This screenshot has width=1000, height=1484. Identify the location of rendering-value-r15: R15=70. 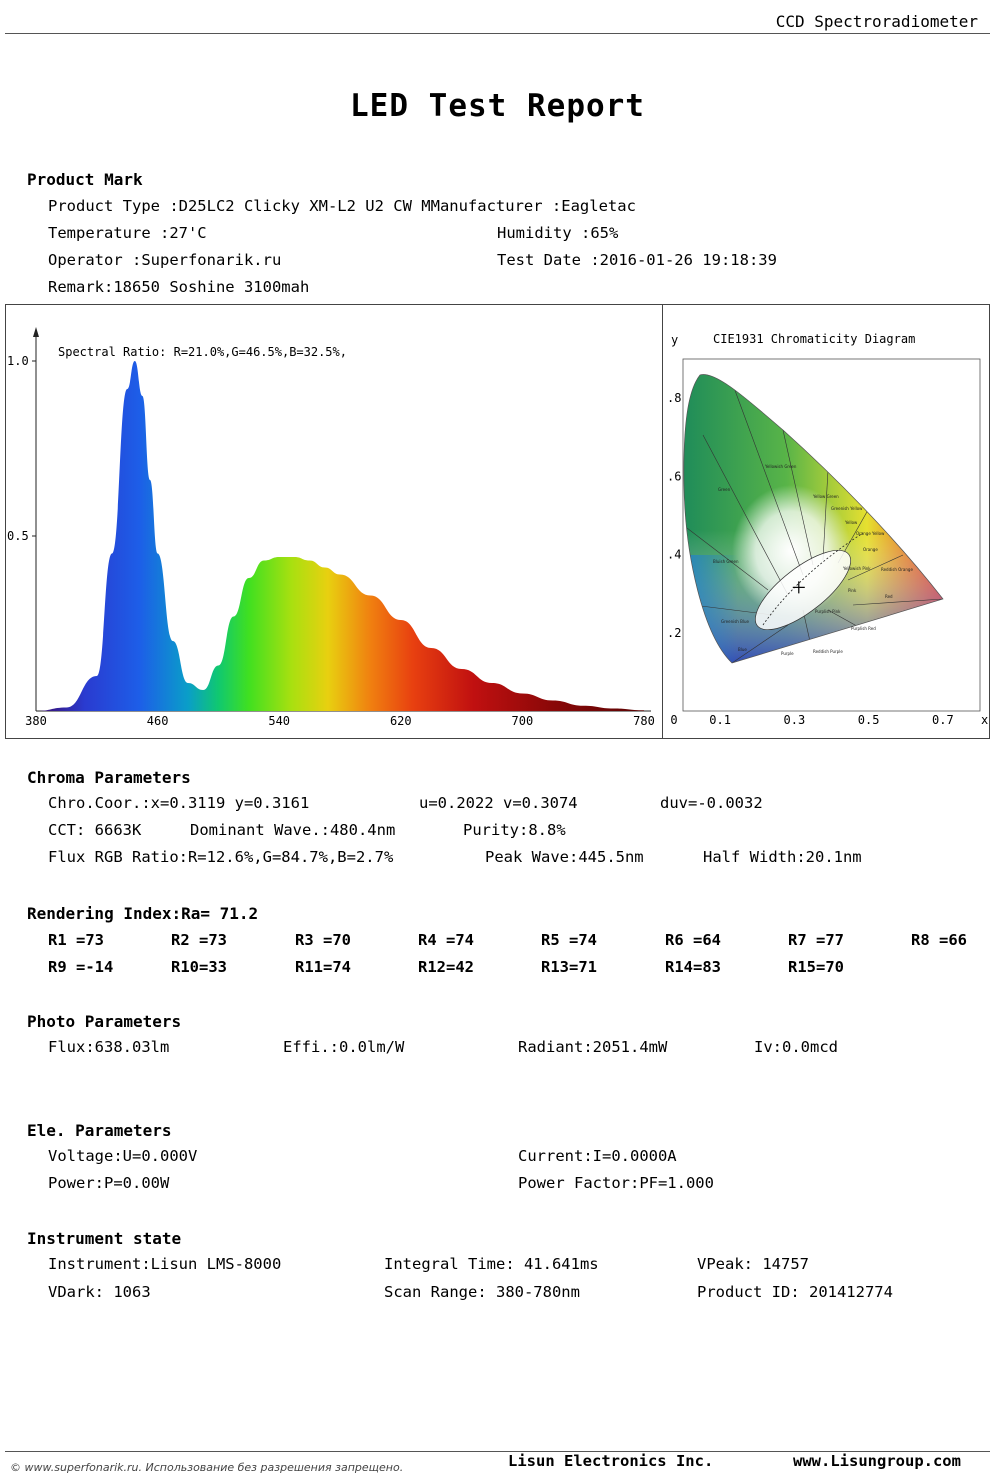
(816, 967).